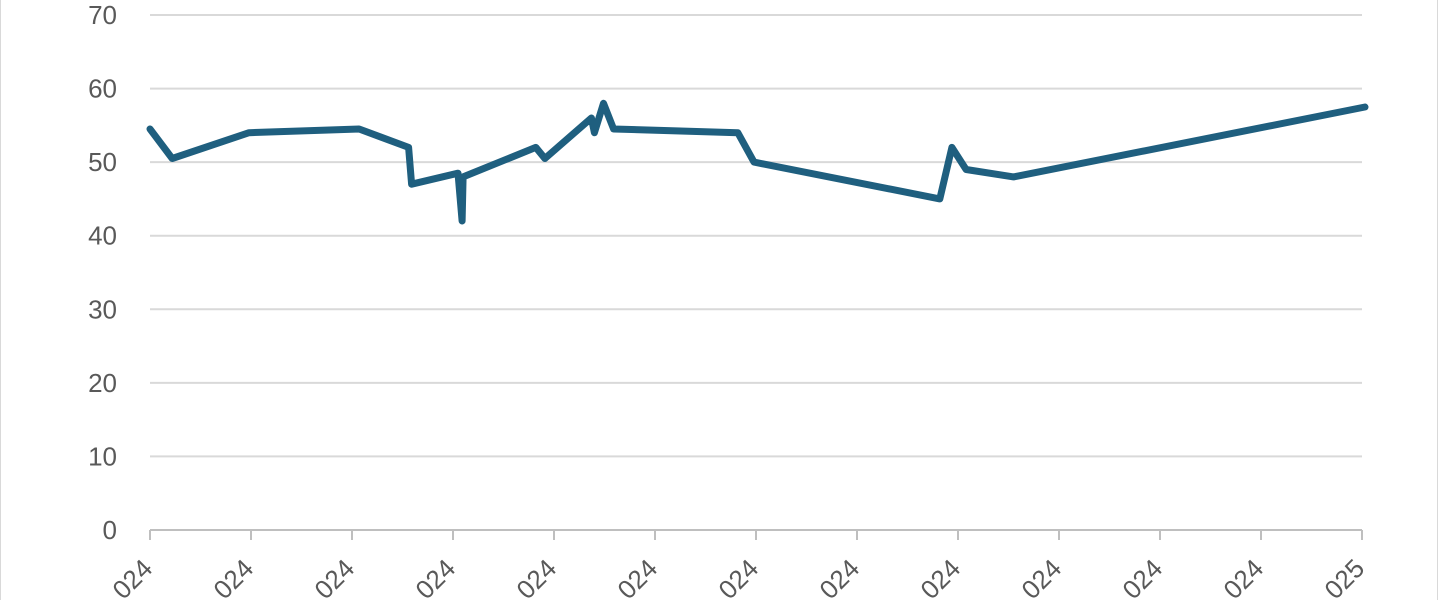 The height and width of the screenshot is (600, 1440). Describe the element at coordinates (756, 534) in the screenshot. I see `x-axis` at that location.